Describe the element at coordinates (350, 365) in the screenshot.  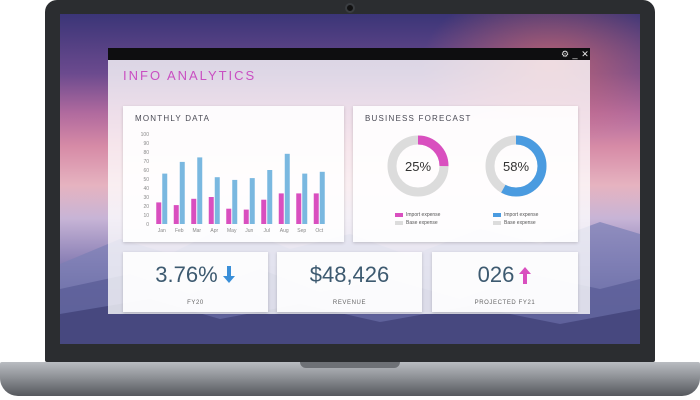
I see `lid-notch` at that location.